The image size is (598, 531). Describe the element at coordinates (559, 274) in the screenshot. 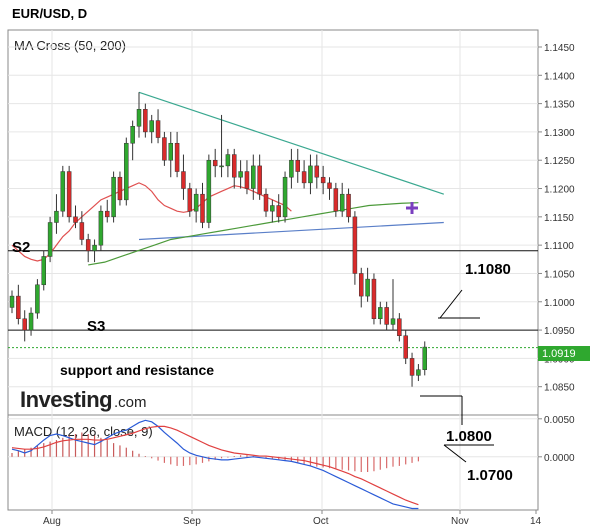

I see `y-tick-label: 1.1050` at that location.